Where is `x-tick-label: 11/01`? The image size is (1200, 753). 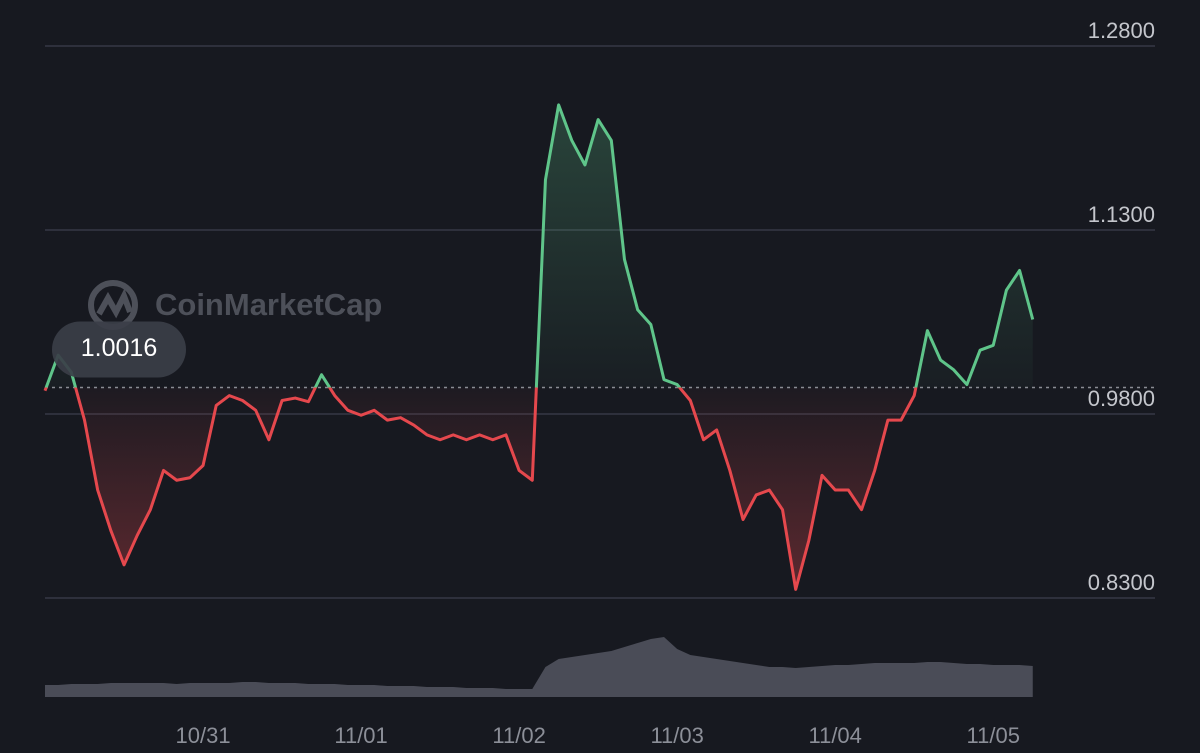
x-tick-label: 11/01 is located at coordinates (360, 735).